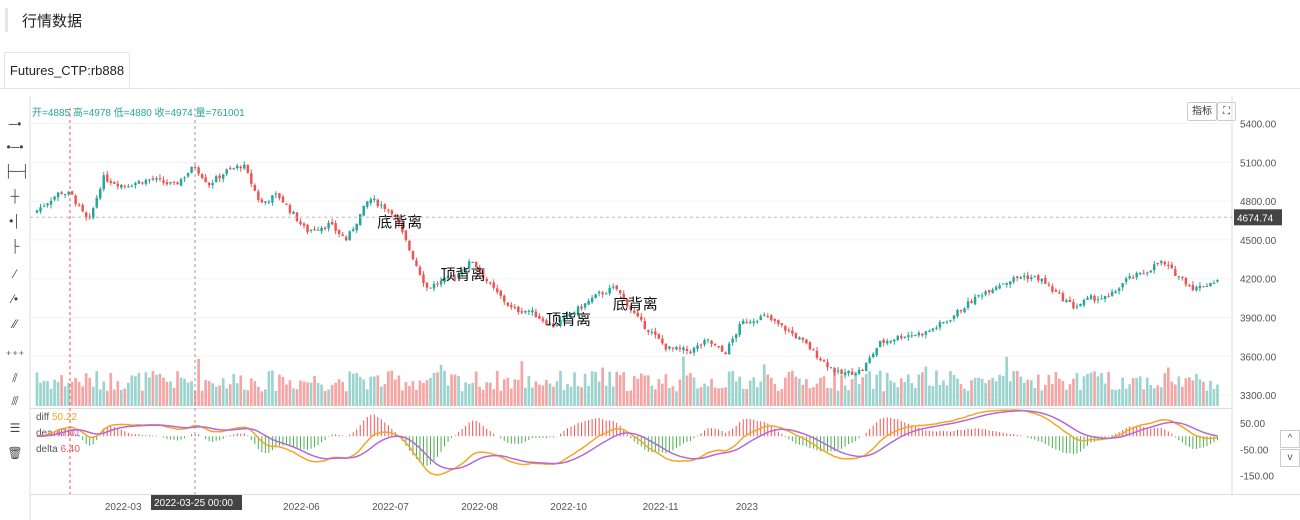  What do you see at coordinates (56, 417) in the screenshot?
I see `macd-legend-diff: diff 50.22` at bounding box center [56, 417].